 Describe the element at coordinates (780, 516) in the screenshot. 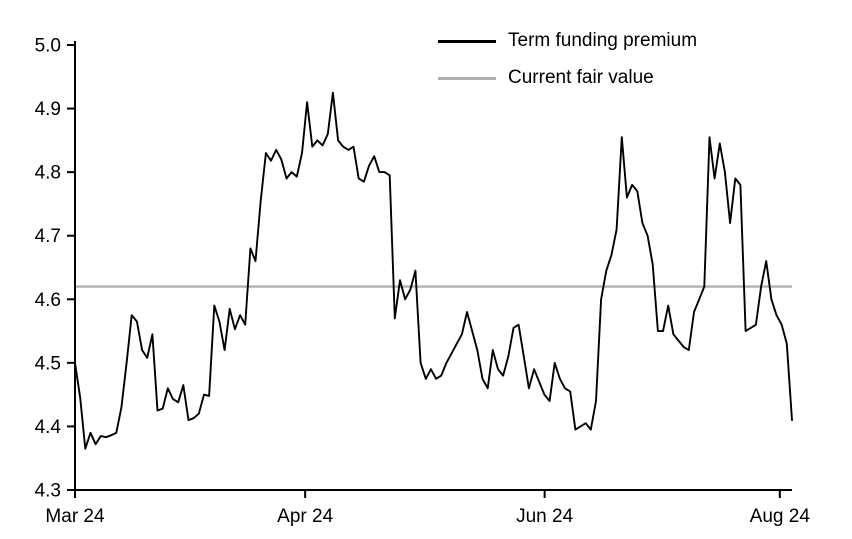

I see `x-tick-label: Aug 24` at that location.